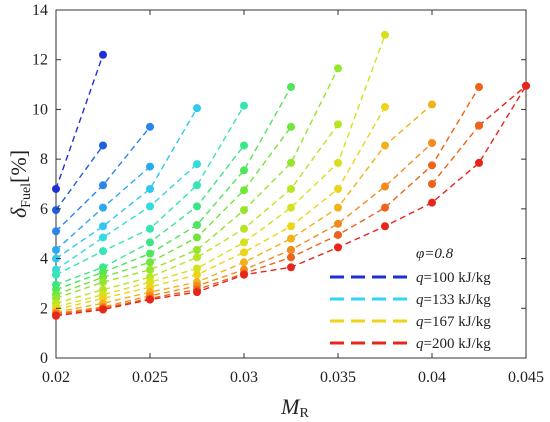  I want to click on y-axis-label-main: δ, so click(18, 212).